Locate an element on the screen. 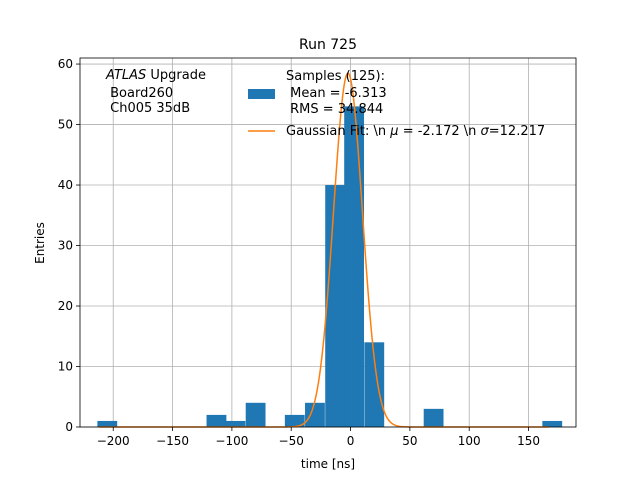 The height and width of the screenshot is (480, 640). legend-samples-mean: Mean = -6.313 is located at coordinates (336, 93).